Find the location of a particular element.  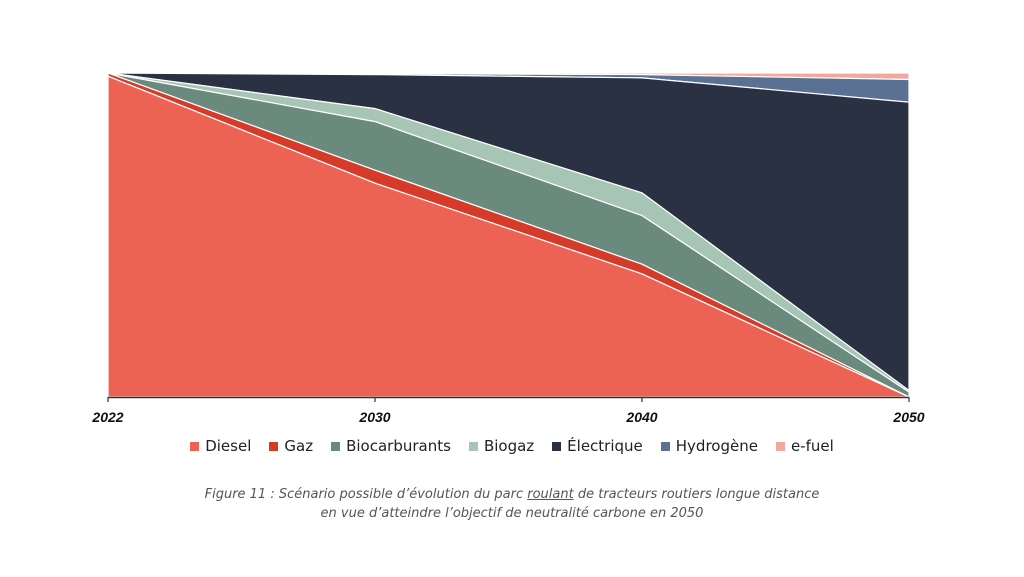

legend-item: Hydrogène is located at coordinates (709, 446).